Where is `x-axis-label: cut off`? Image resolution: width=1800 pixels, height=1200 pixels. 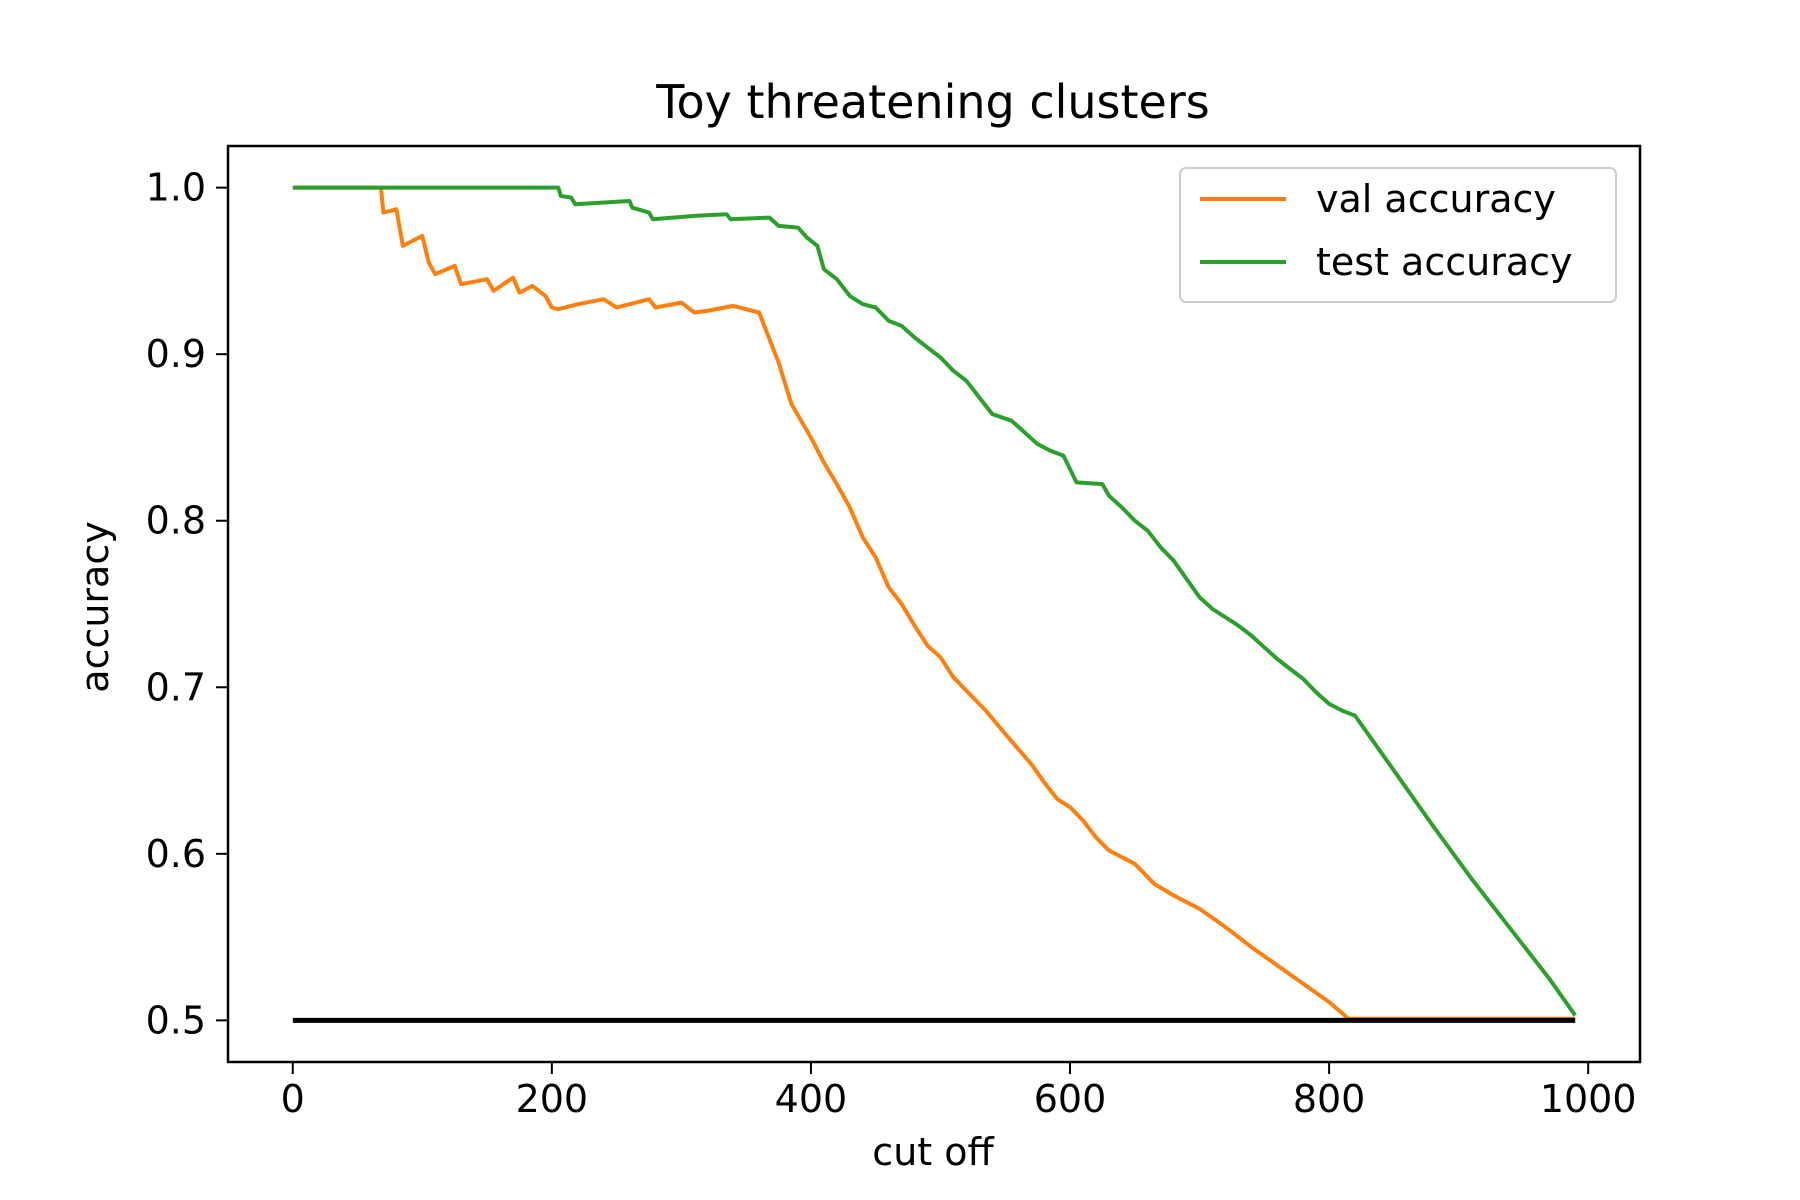 x-axis-label: cut off is located at coordinates (933, 1152).